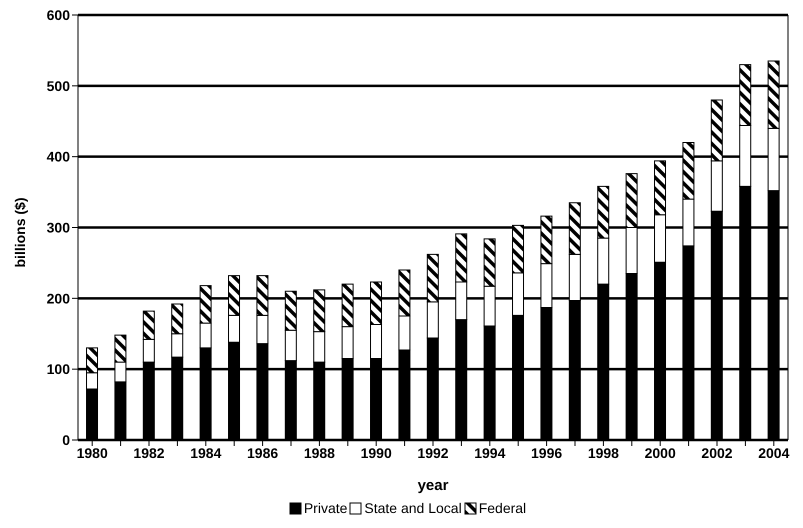  Describe the element at coordinates (58, 86) in the screenshot. I see `y-tick-label: 500` at that location.